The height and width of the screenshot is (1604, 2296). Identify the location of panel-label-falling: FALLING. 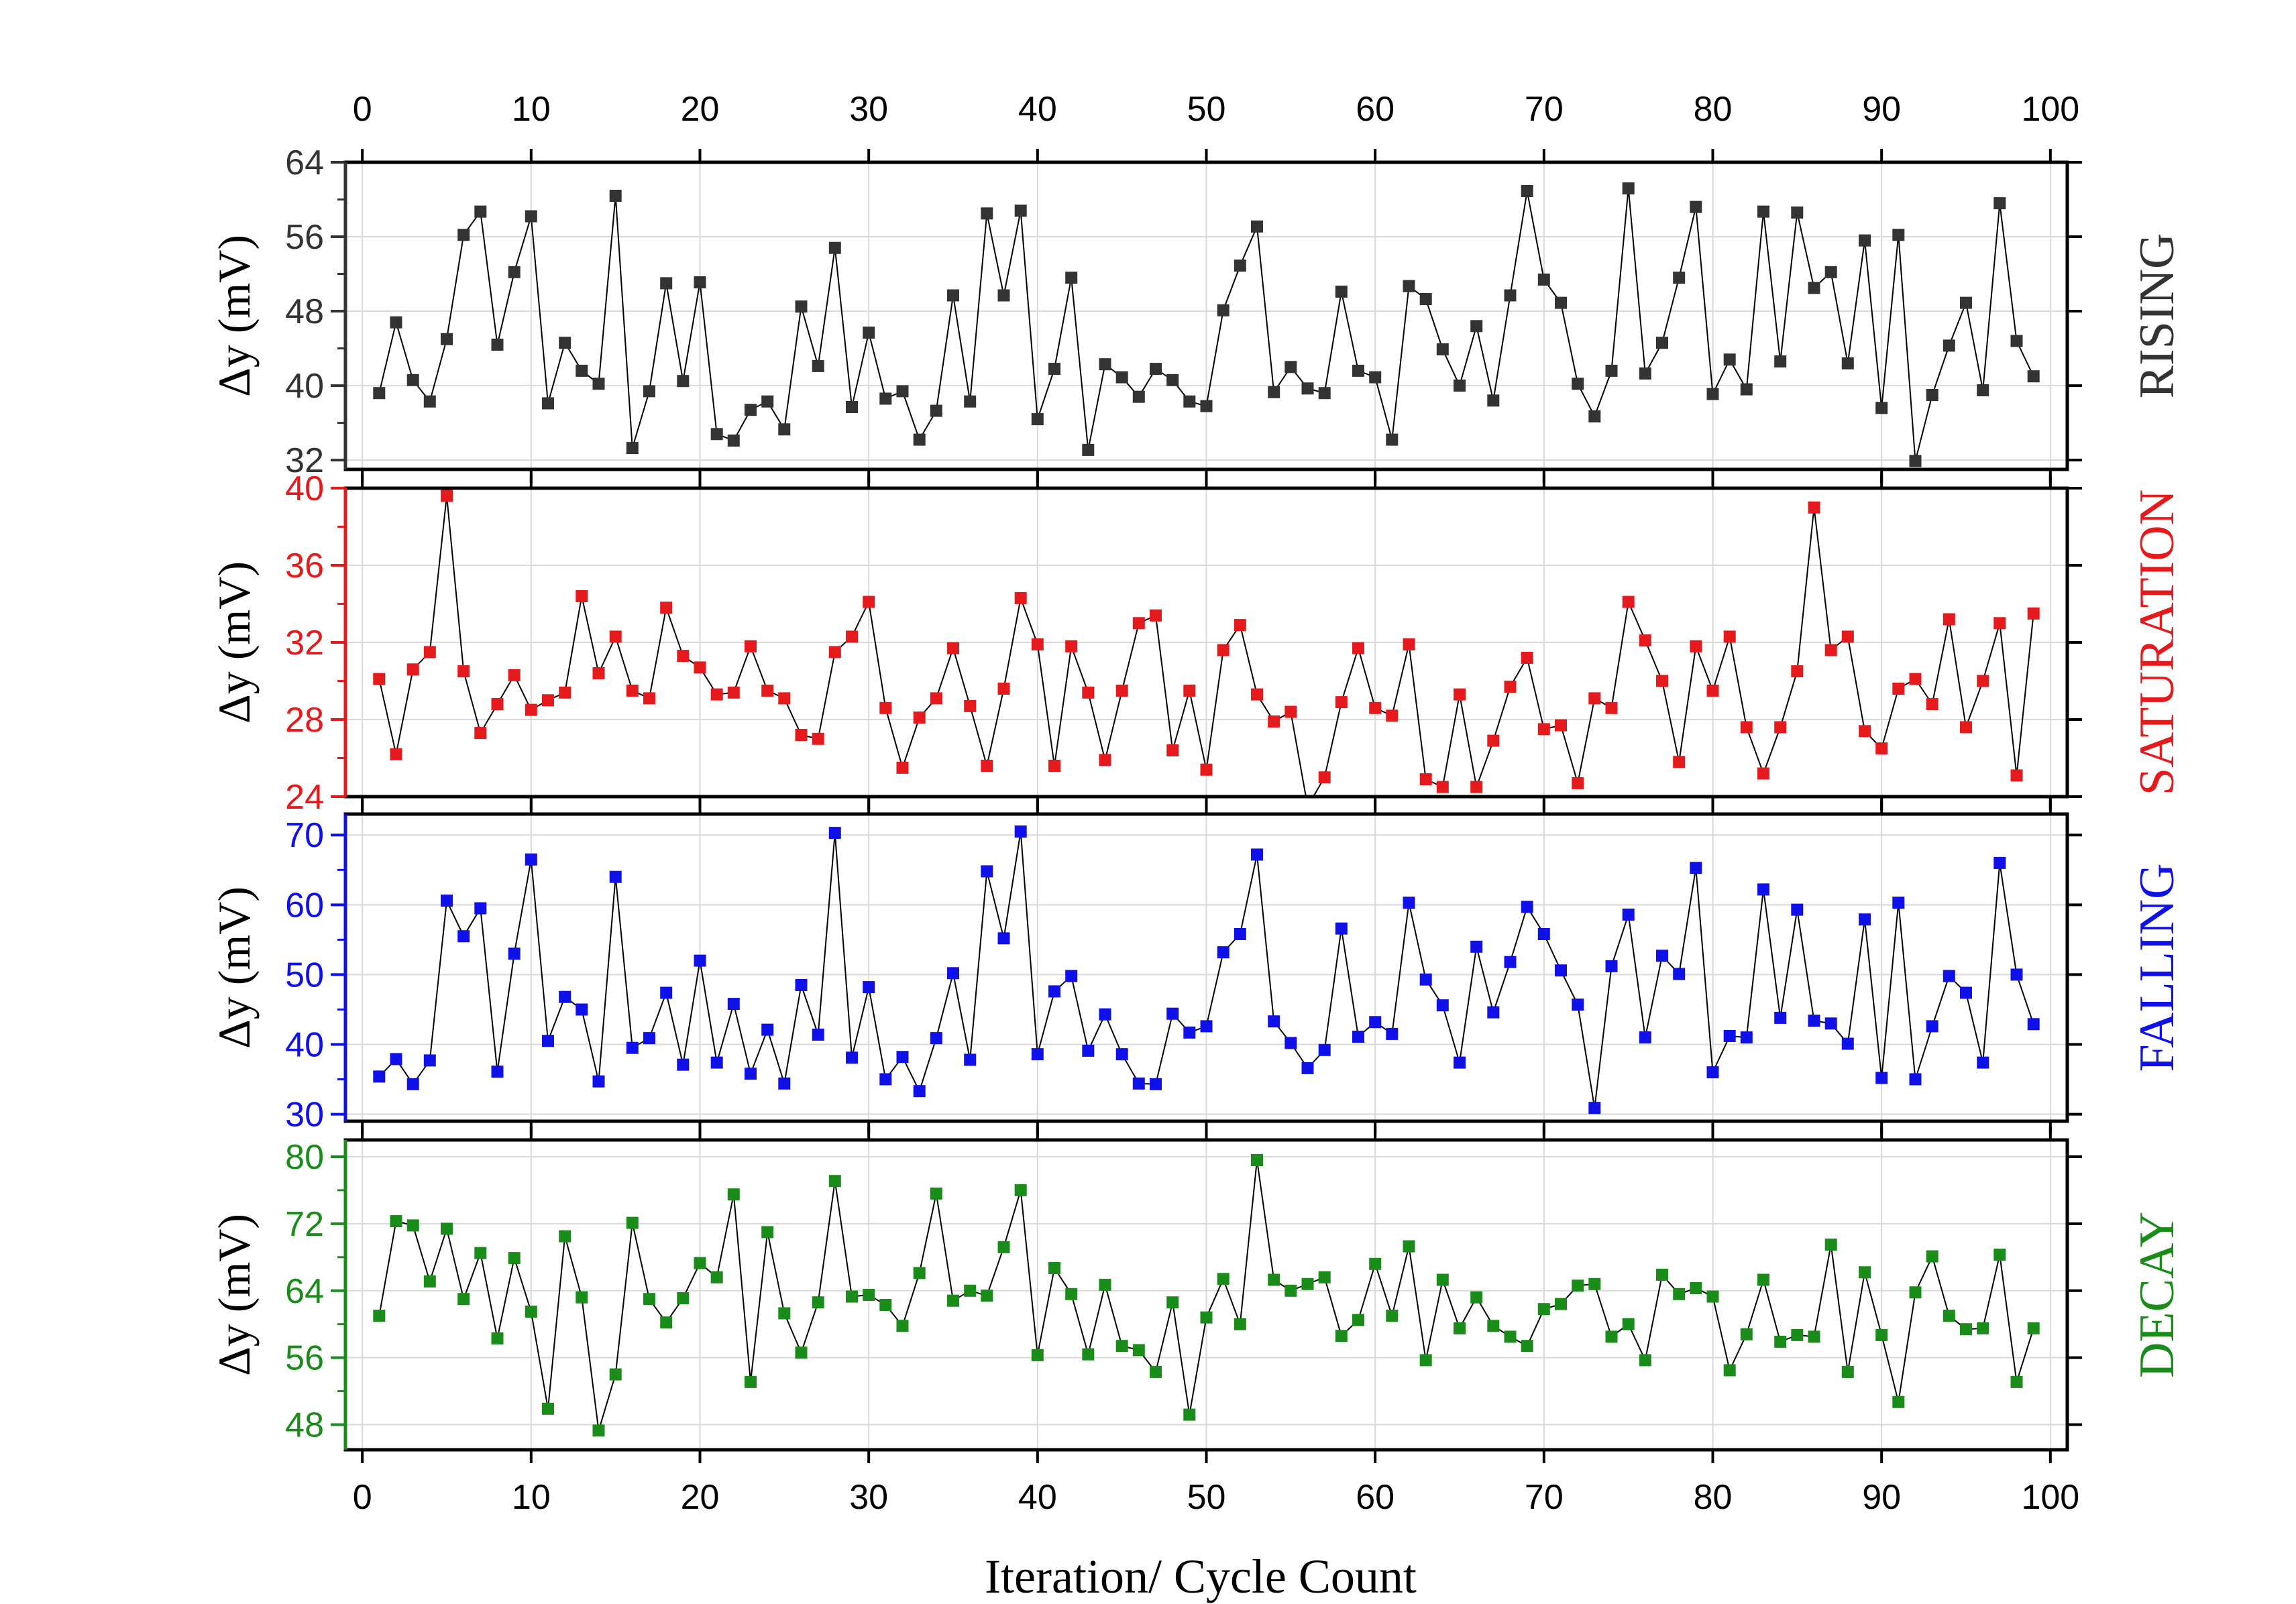
(2157, 967).